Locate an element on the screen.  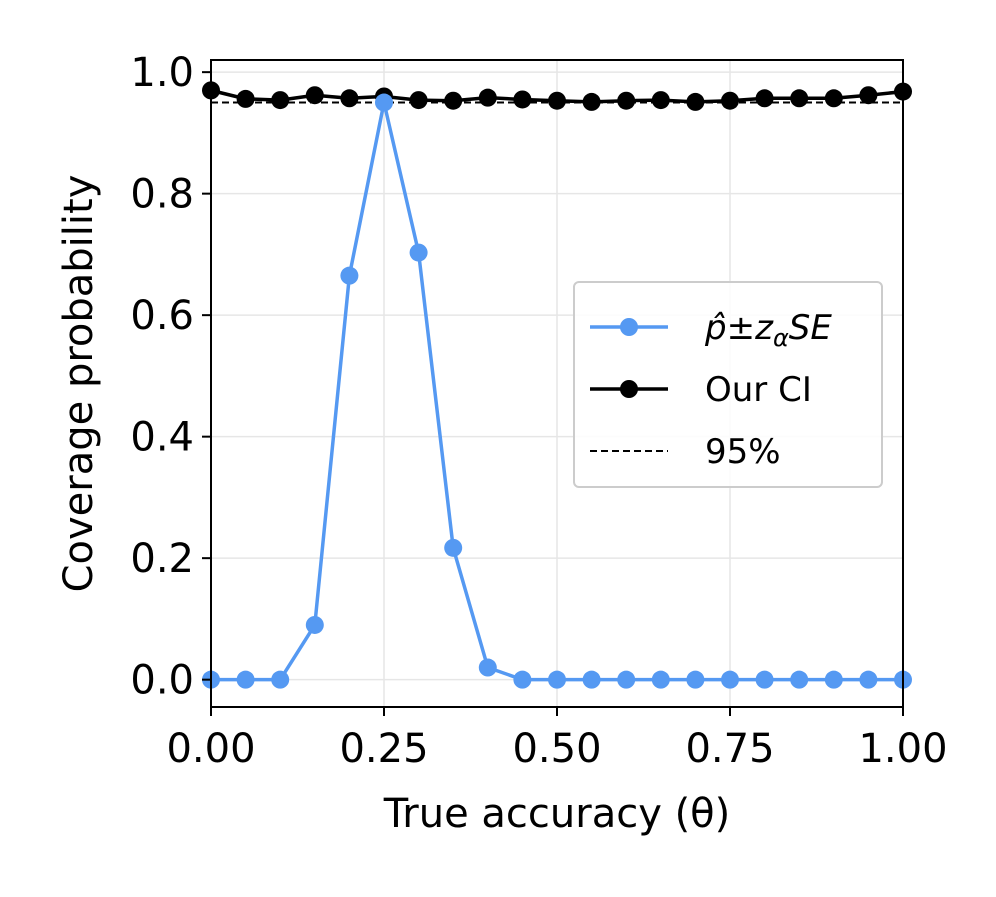
x-tick-label: 0.75 is located at coordinates (729, 749).